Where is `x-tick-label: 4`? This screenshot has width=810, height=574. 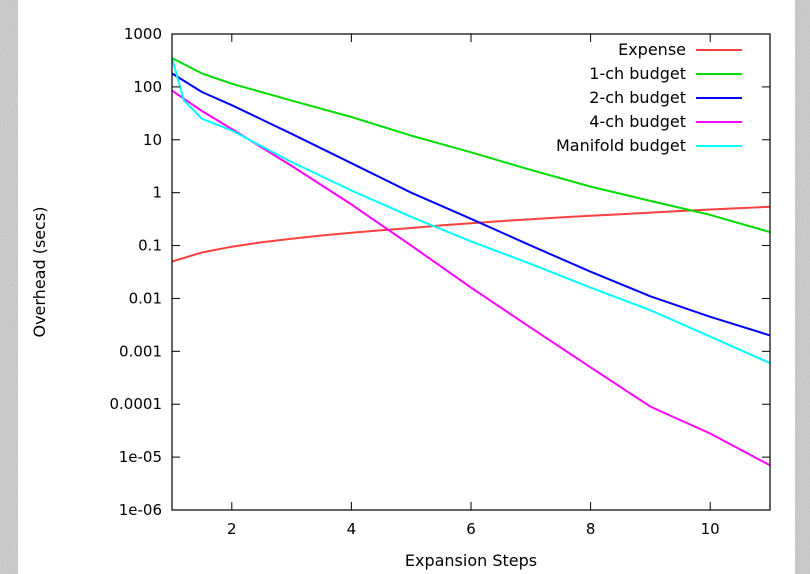 x-tick-label: 4 is located at coordinates (352, 529).